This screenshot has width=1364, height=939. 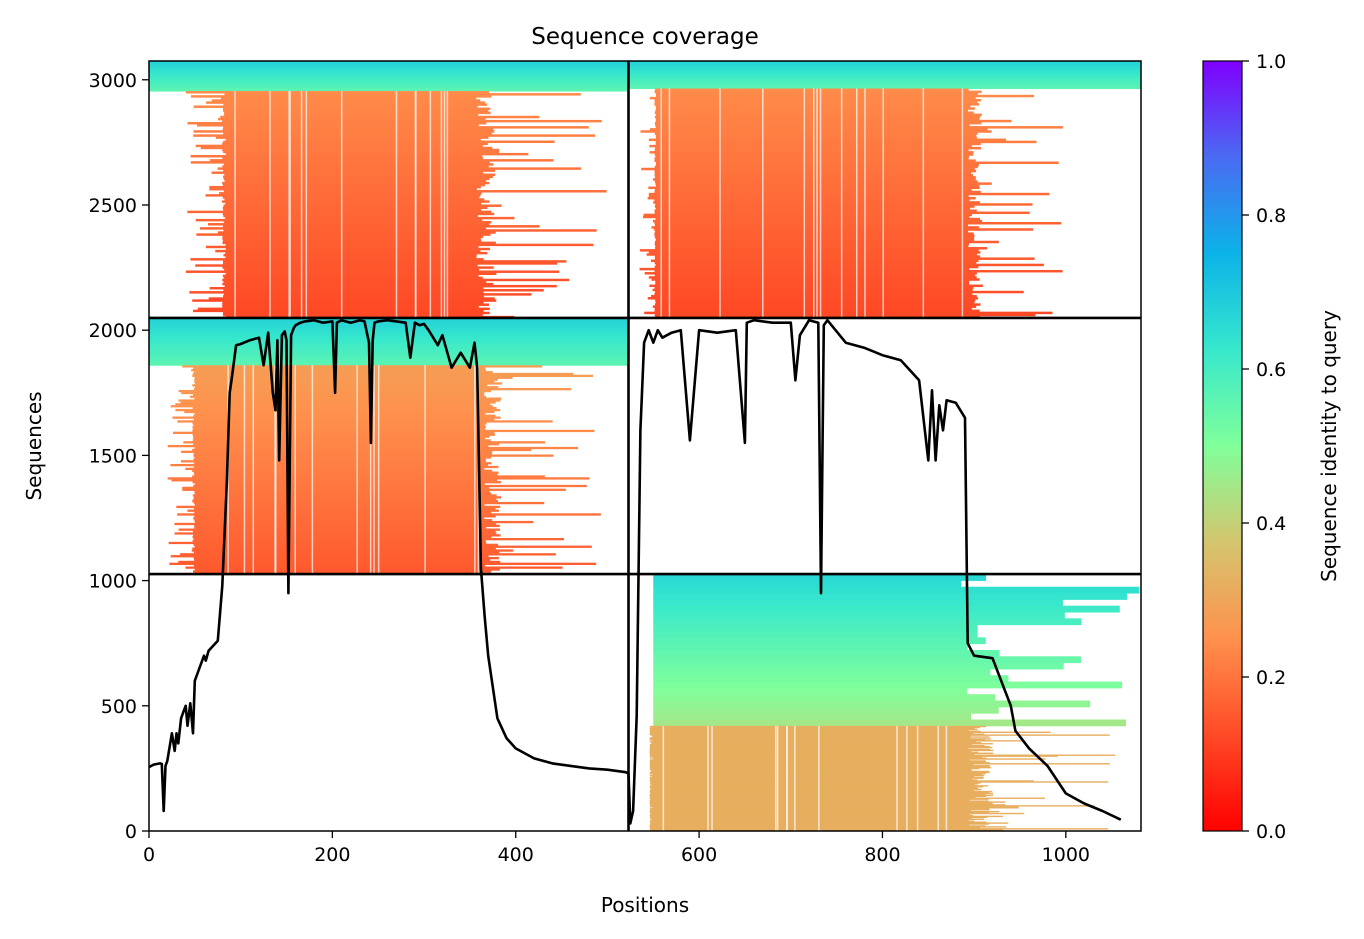 I want to click on colorbar-tick-label: 0.2, so click(x=1271, y=678).